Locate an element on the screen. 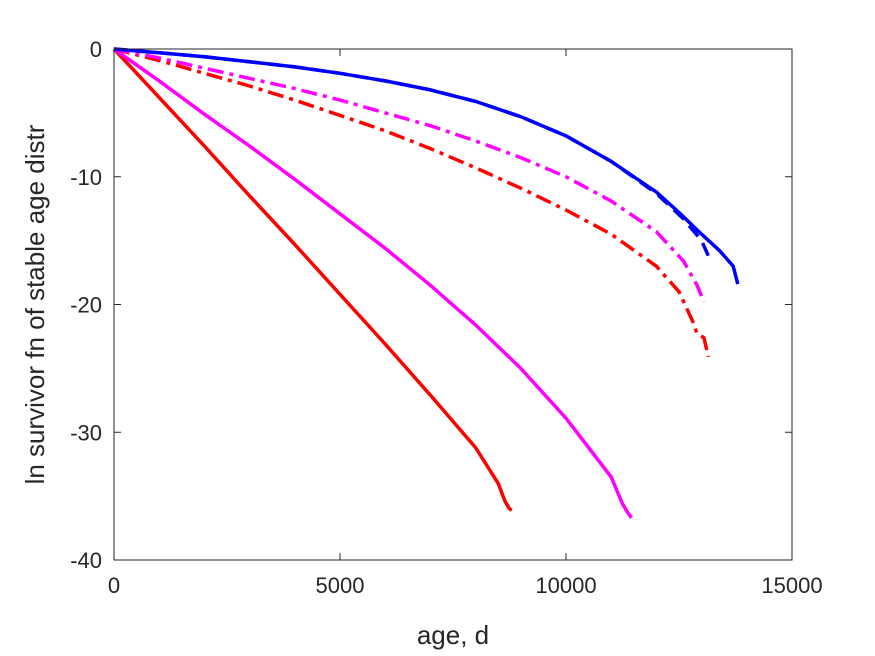 The height and width of the screenshot is (656, 875). x-tick-label: 10000 is located at coordinates (565, 585).